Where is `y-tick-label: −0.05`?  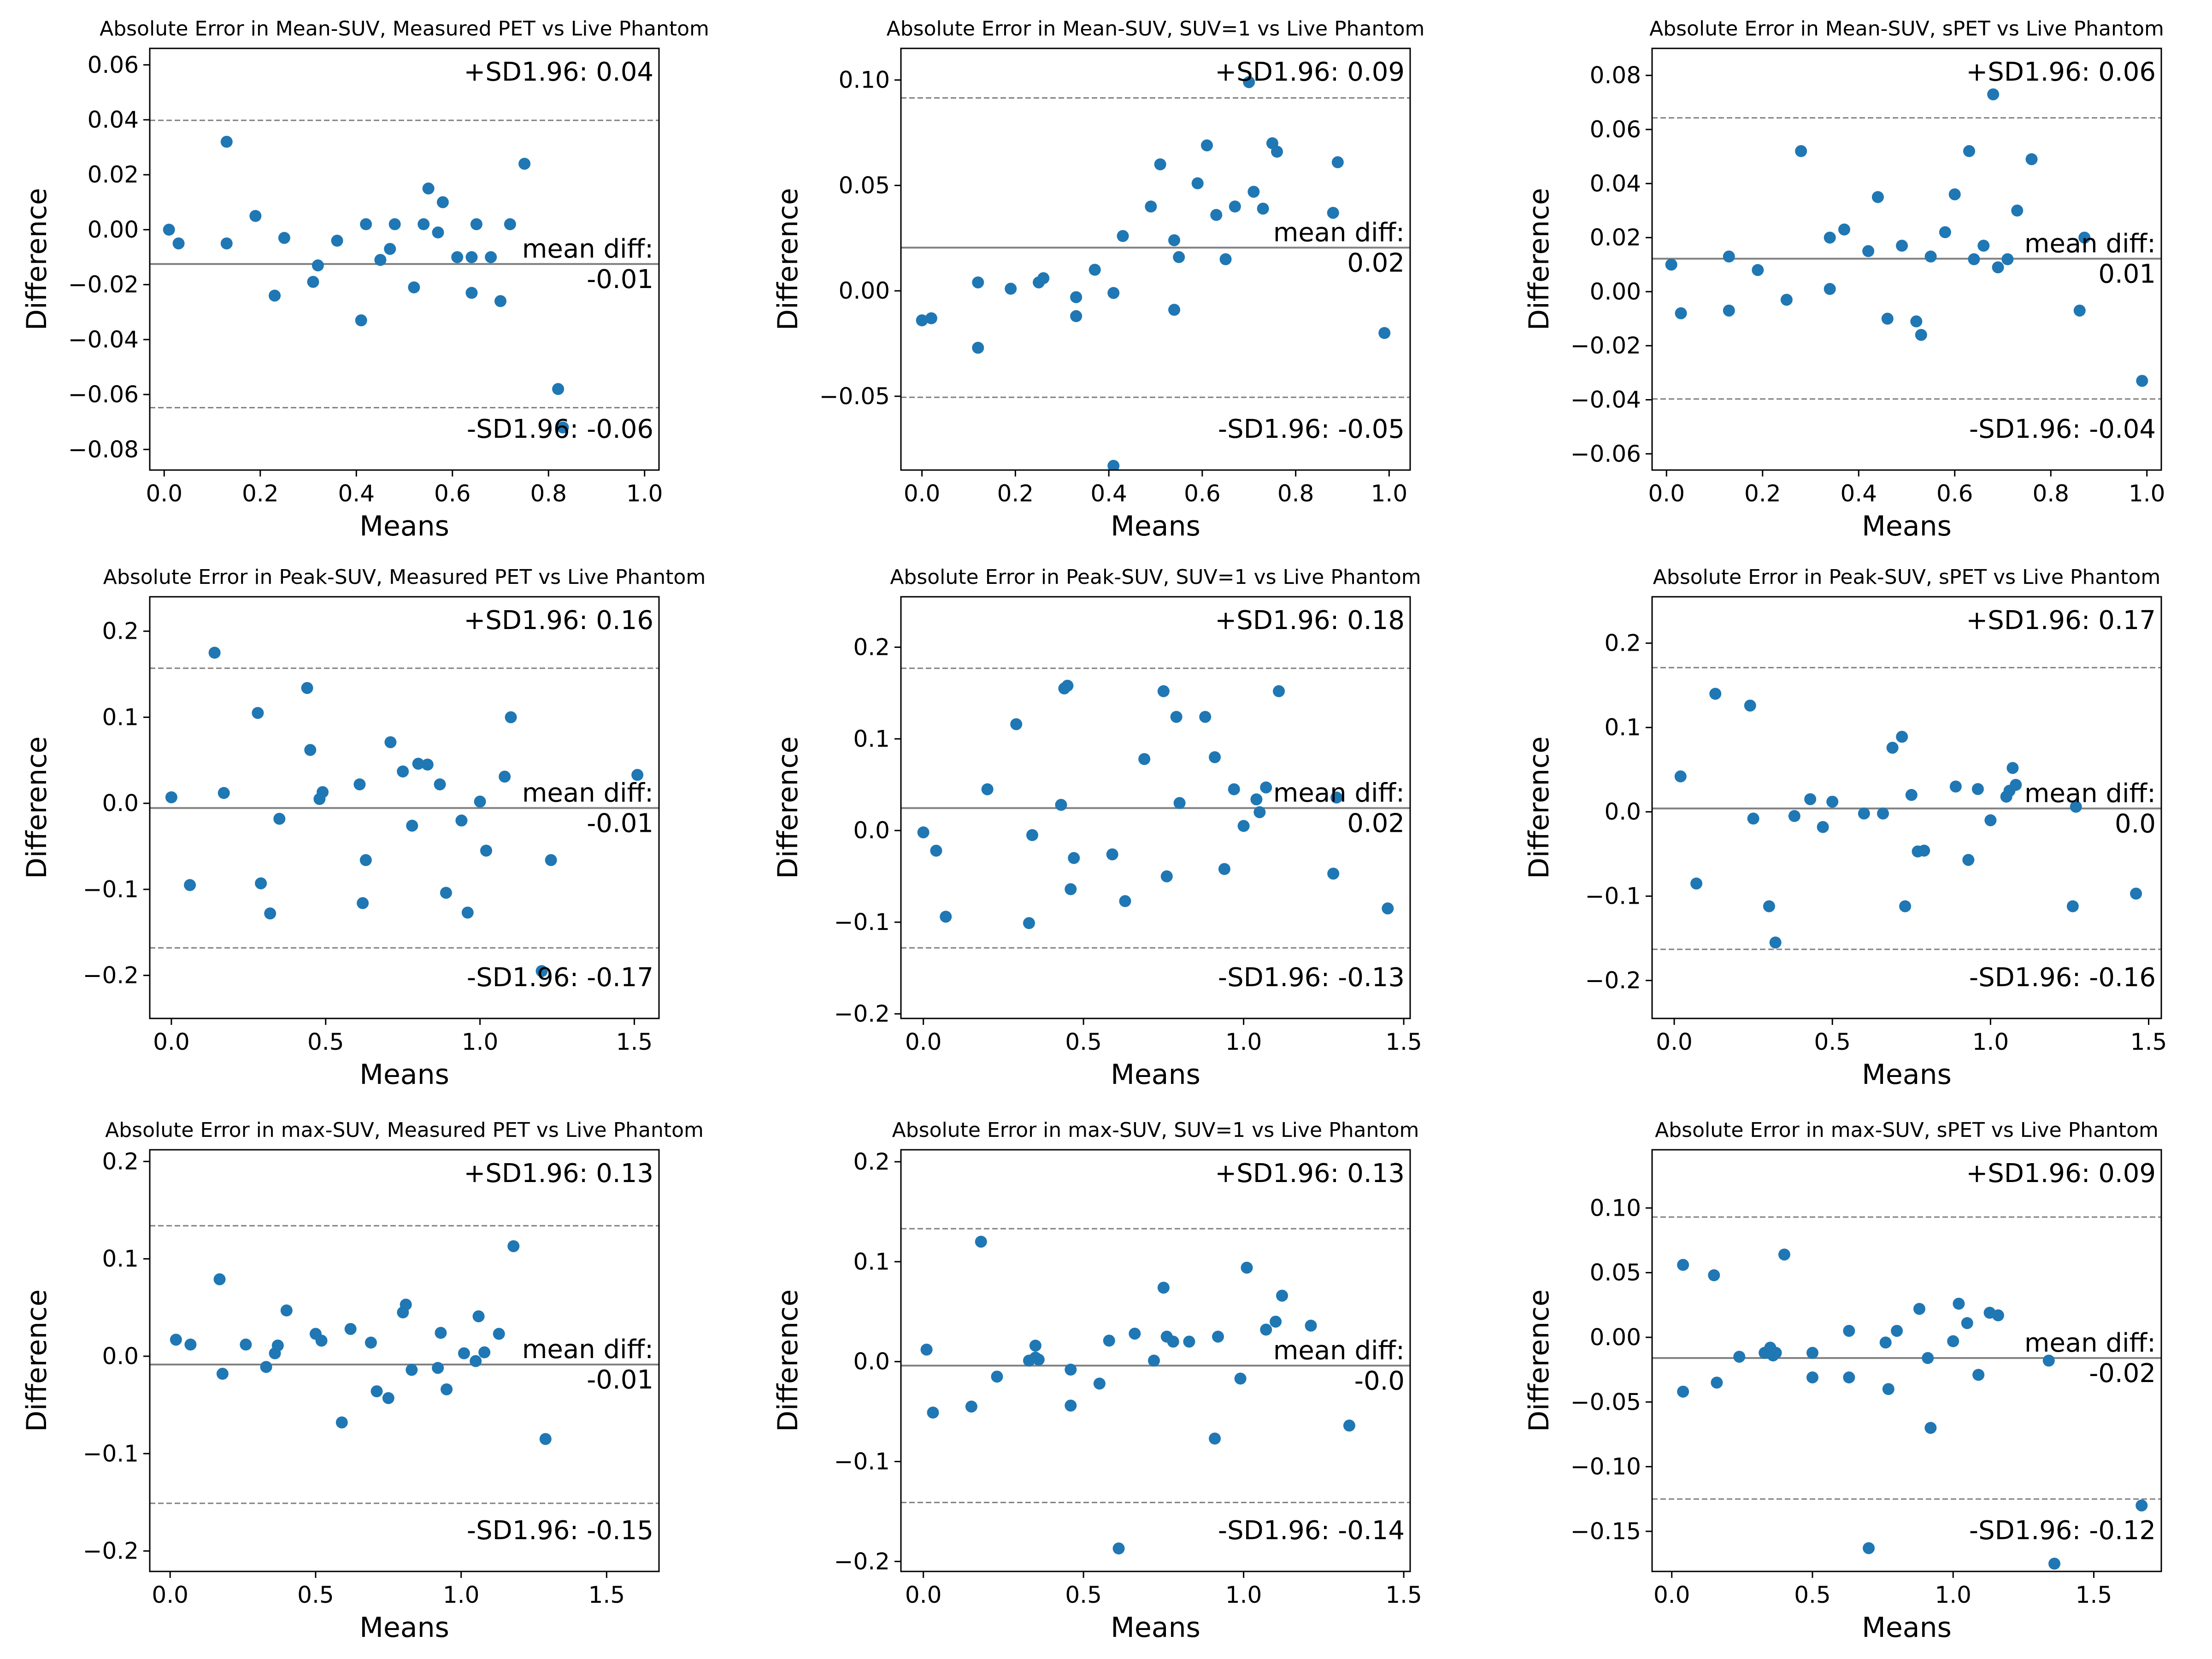 y-tick-label: −0.05 is located at coordinates (854, 396).